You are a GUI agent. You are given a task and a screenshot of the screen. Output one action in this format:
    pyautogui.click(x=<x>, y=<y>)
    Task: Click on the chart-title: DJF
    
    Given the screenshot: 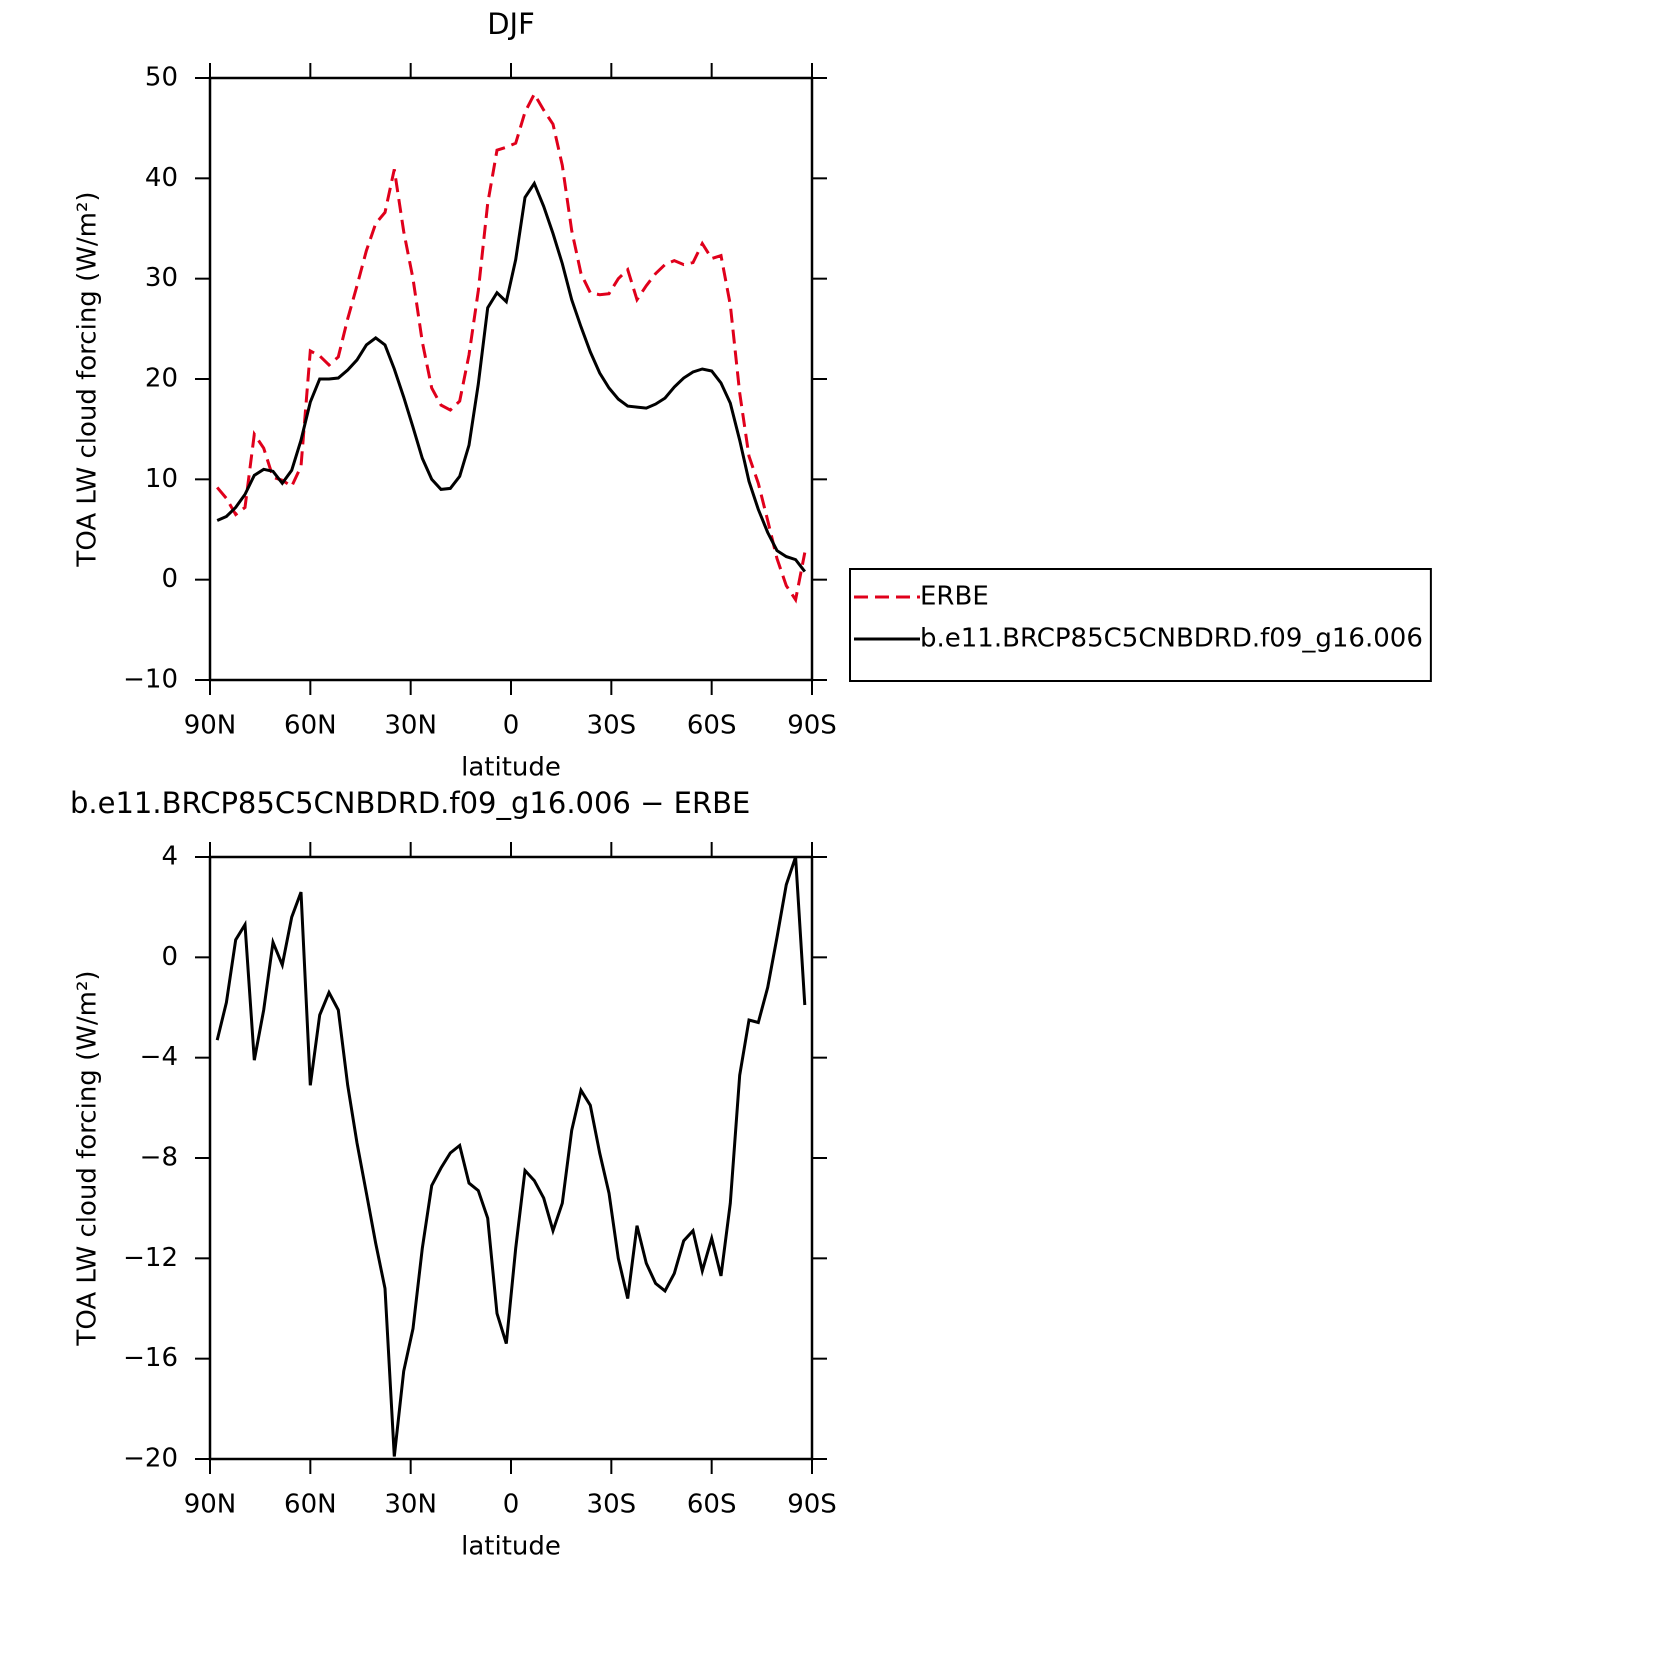 What is the action you would take?
    pyautogui.click(x=511, y=24)
    